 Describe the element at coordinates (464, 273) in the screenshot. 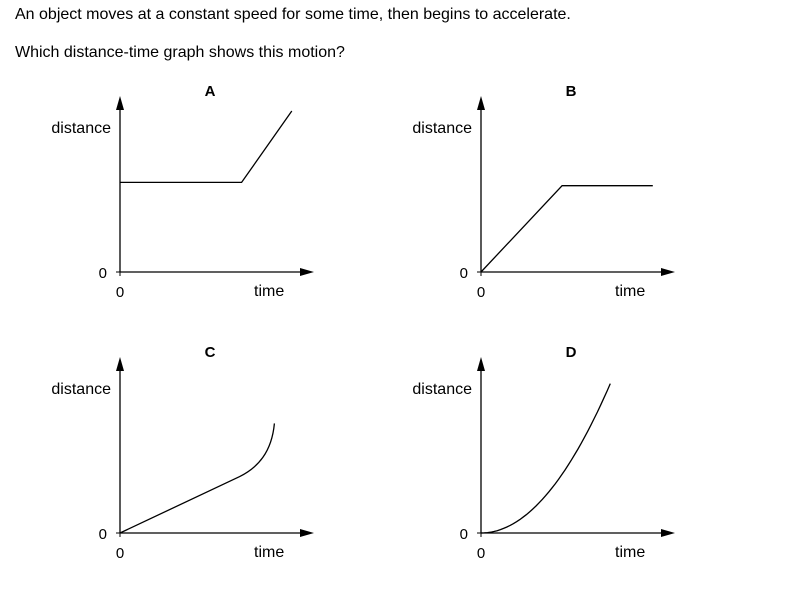

I see `y-tick-label-b: 0` at that location.